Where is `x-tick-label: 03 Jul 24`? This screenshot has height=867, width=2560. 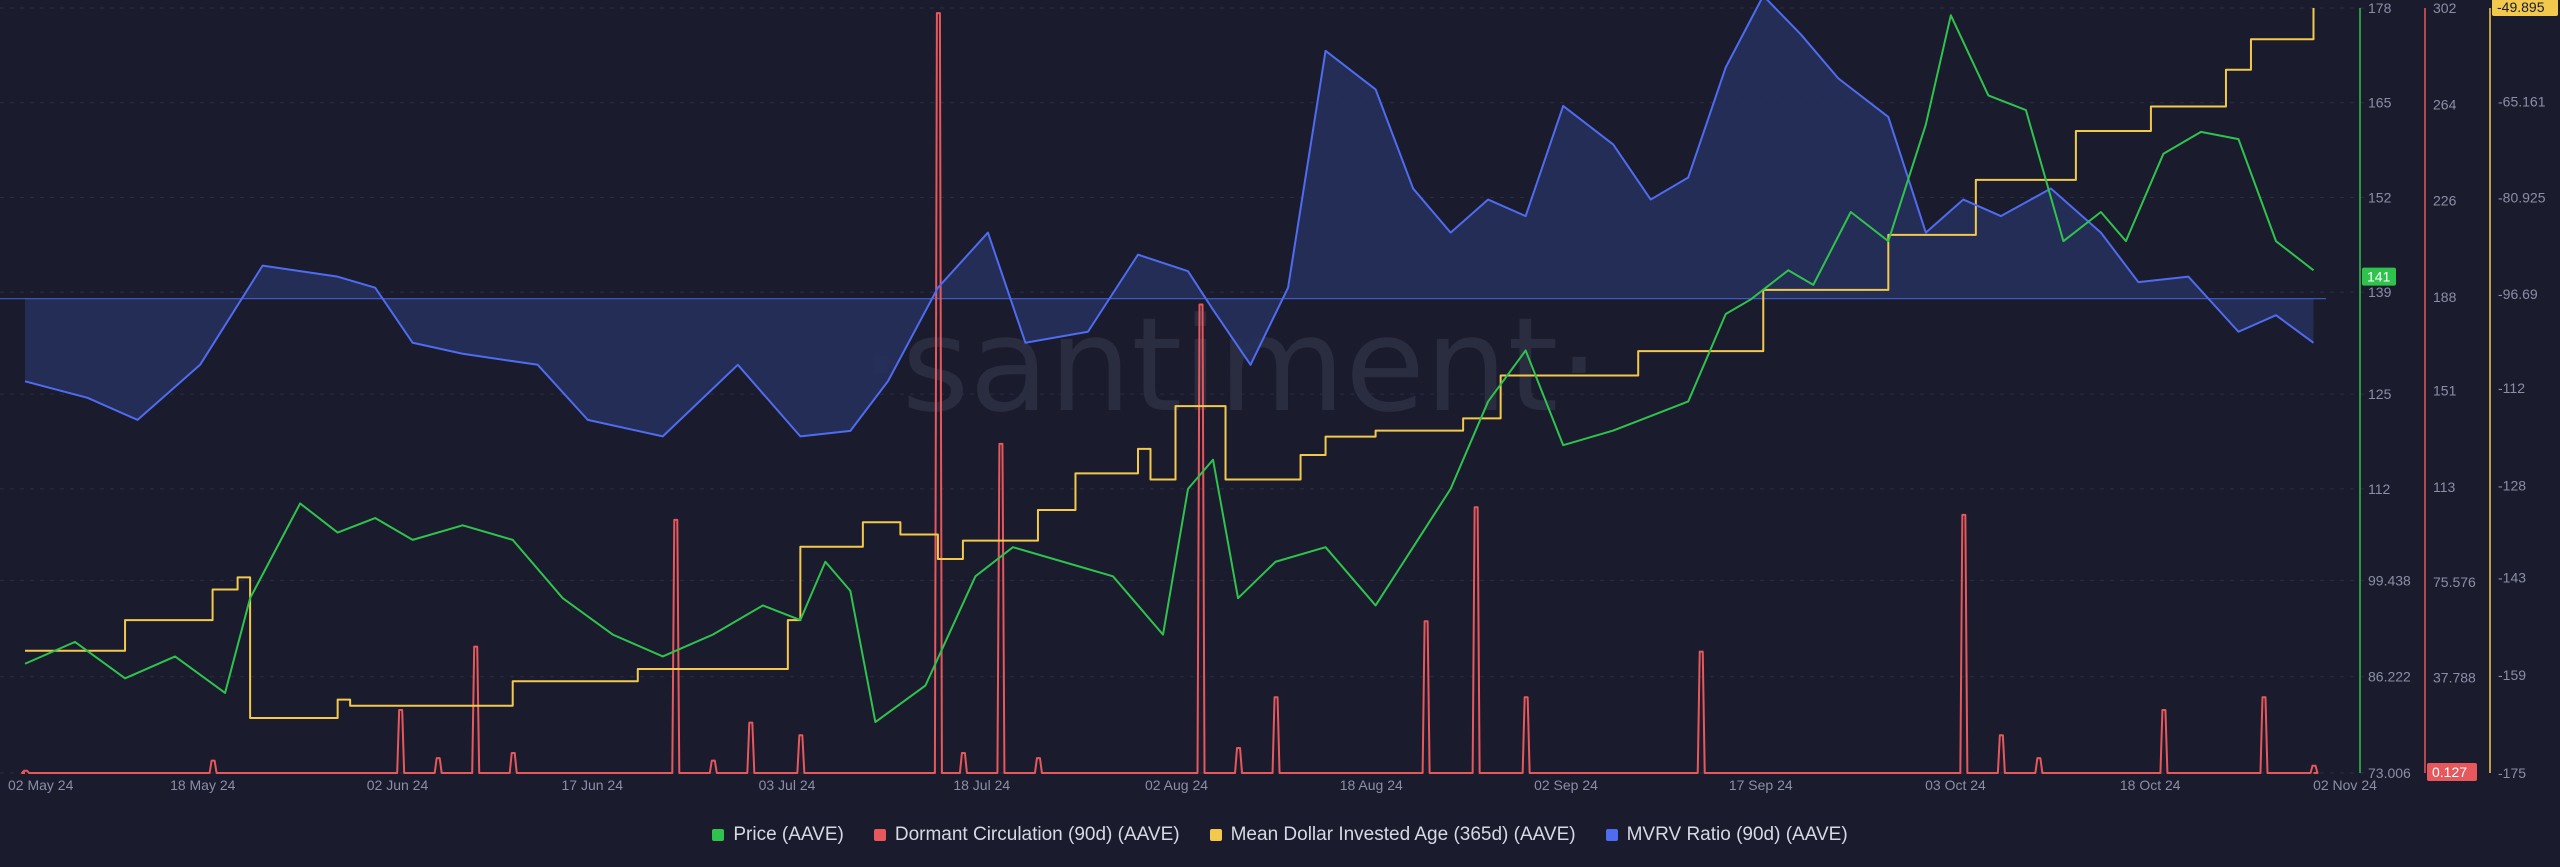
x-tick-label: 03 Jul 24 is located at coordinates (787, 785).